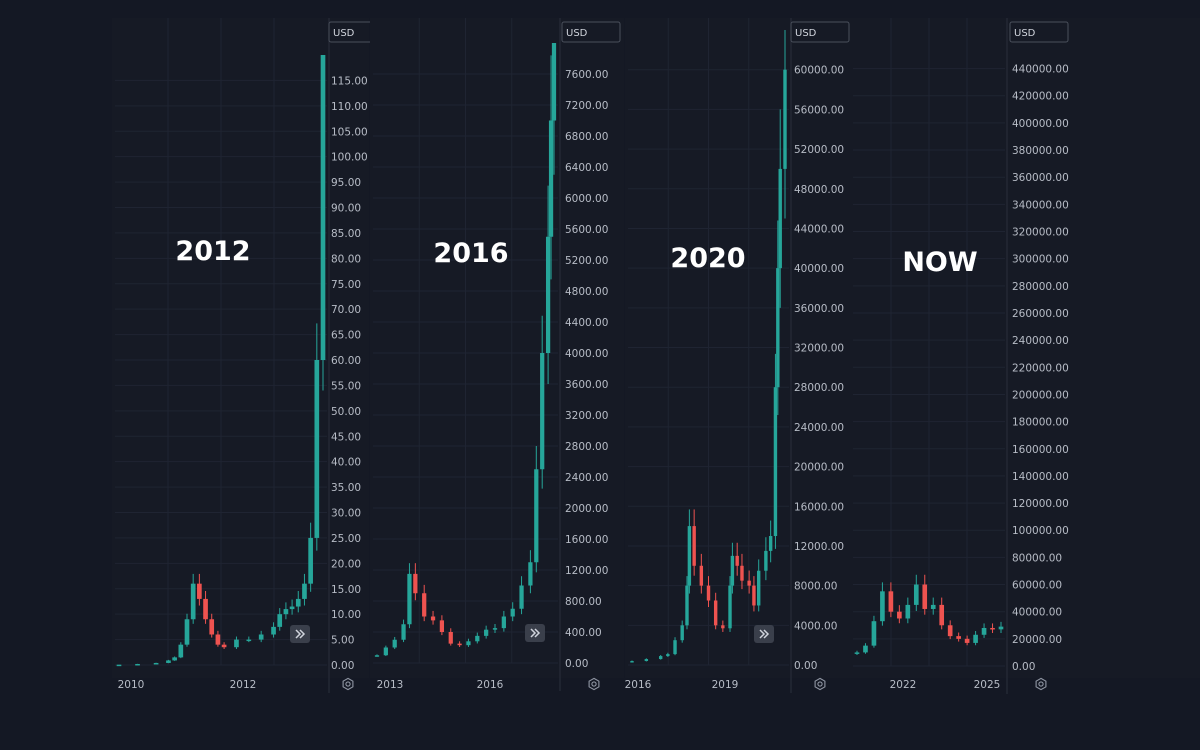 This screenshot has height=750, width=1200. Describe the element at coordinates (1040, 151) in the screenshot. I see `y-tick-label: 380000.00` at that location.